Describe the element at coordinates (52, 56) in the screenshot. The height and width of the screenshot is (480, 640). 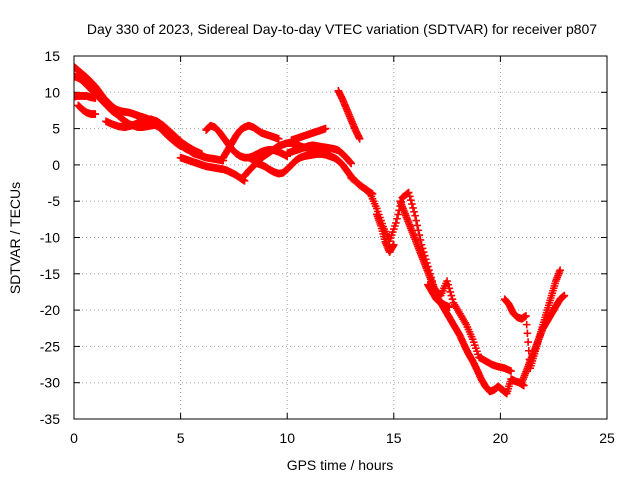
I see `y-tick-label: 15` at that location.